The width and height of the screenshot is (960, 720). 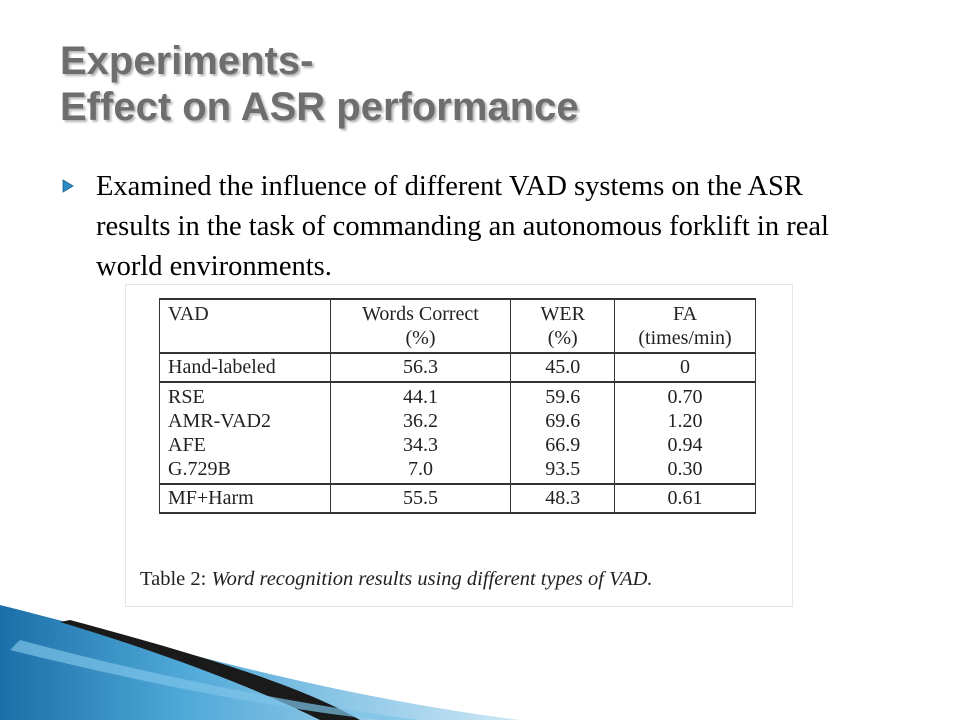 I want to click on table-row: G.729B 7.0 93.5 0.30, so click(x=457, y=470).